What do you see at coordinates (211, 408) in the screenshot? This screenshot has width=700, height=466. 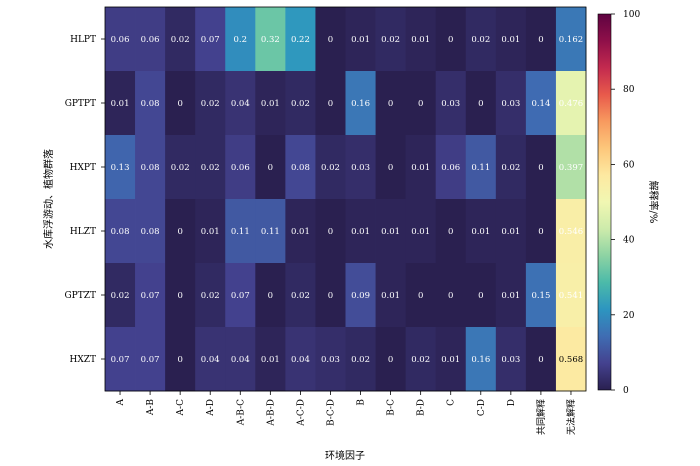 I see `x-tick-label: A-D` at bounding box center [211, 408].